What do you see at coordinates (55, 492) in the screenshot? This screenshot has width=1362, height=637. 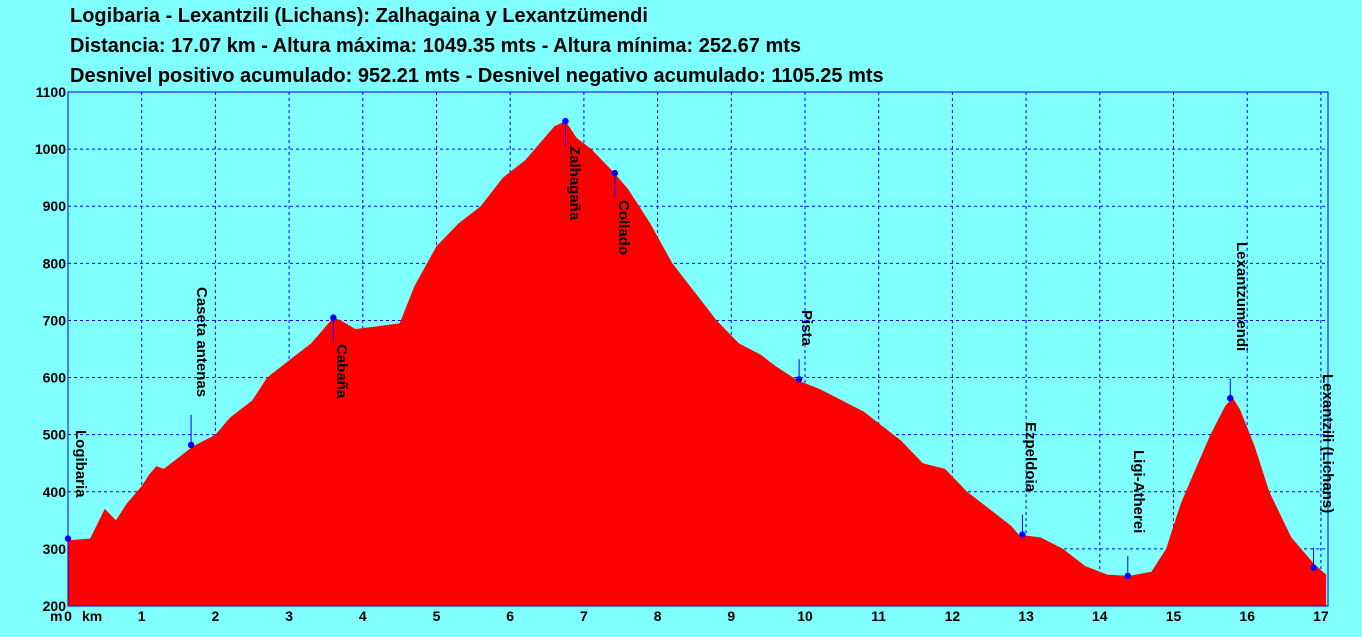 I see `y-tick-label: 400` at bounding box center [55, 492].